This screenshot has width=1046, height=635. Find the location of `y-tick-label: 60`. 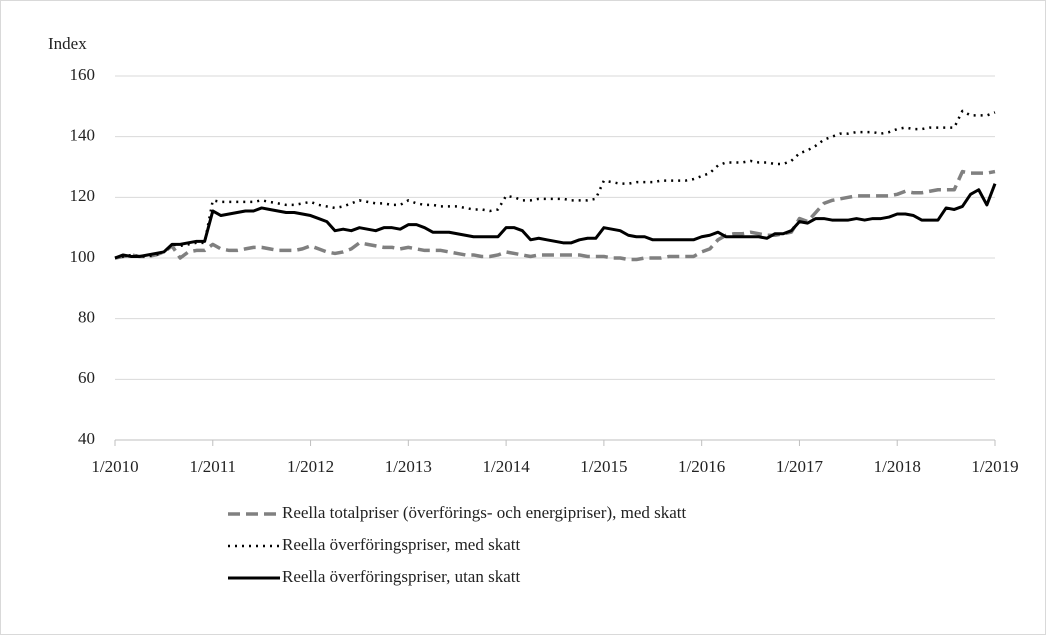

y-tick-label: 60 is located at coordinates (86, 377).